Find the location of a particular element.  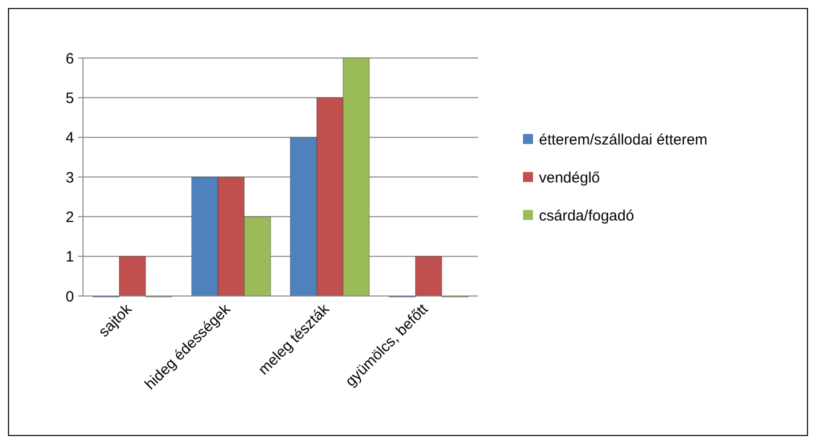

y-tick-label: 3 is located at coordinates (70, 177).